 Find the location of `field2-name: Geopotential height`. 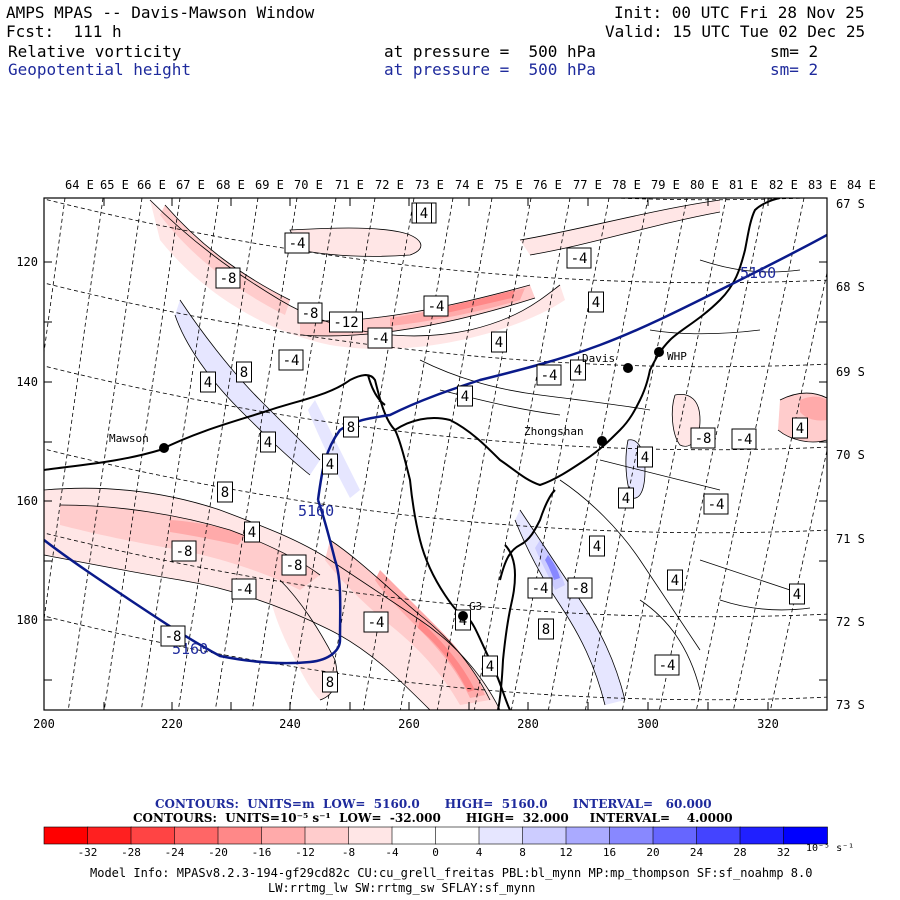

field2-name: Geopotential height is located at coordinates (100, 69).